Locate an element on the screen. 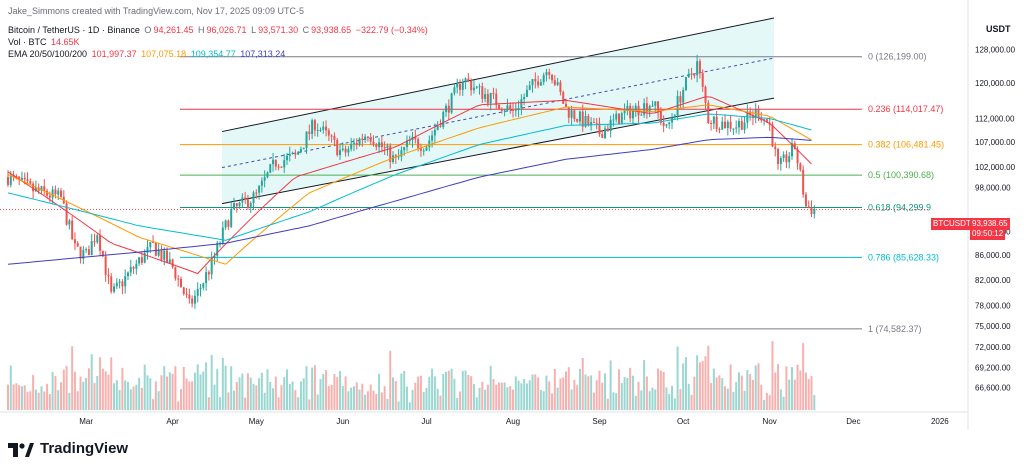 Image resolution: width=1024 pixels, height=473 pixels. time-tick-label: Jul is located at coordinates (426, 421).